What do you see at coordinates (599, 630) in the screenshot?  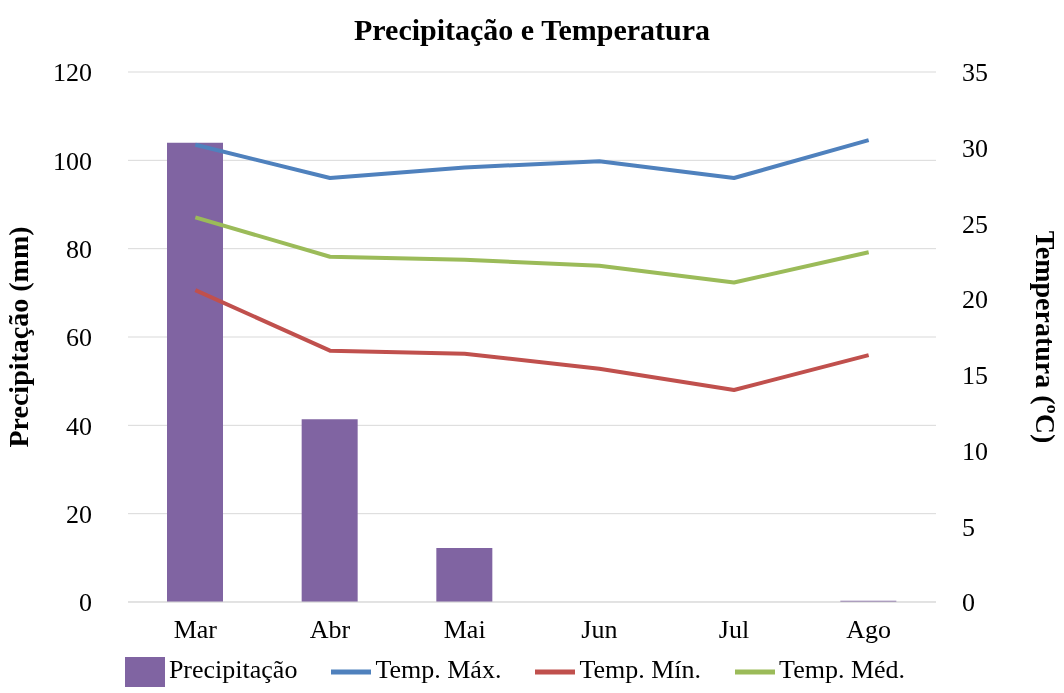 I see `x-tick-label: Jun` at bounding box center [599, 630].